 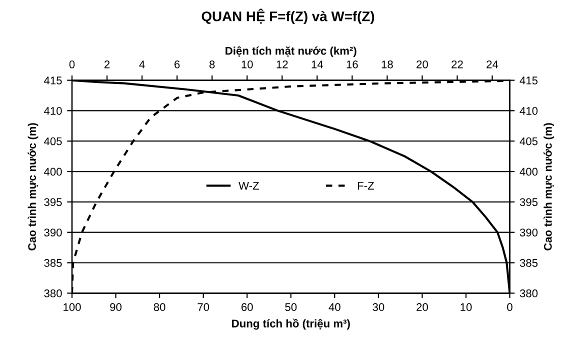 What do you see at coordinates (107, 64) in the screenshot?
I see `x2-tick-label: 2` at bounding box center [107, 64].